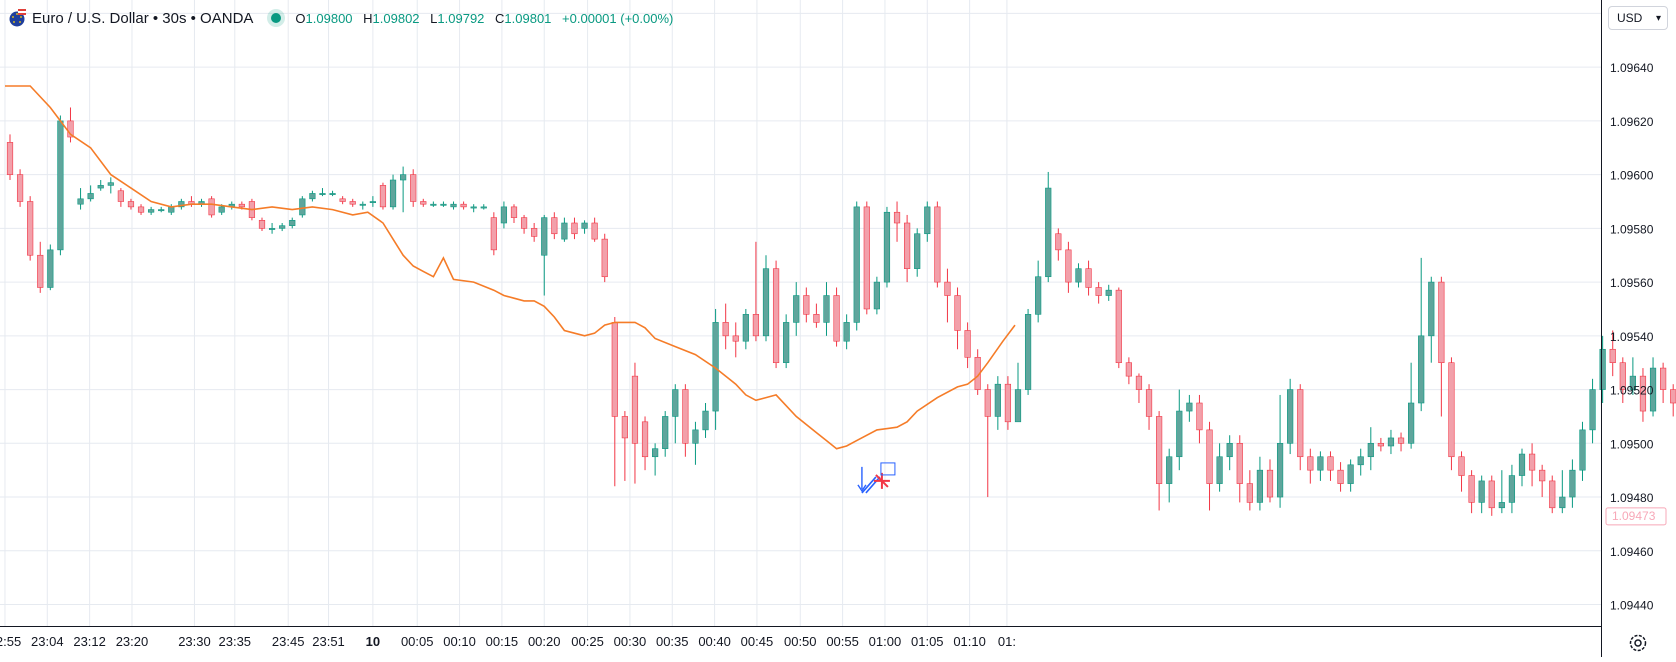 This screenshot has width=1676, height=662. Describe the element at coordinates (1638, 643) in the screenshot. I see `settings-gear-icon` at that location.